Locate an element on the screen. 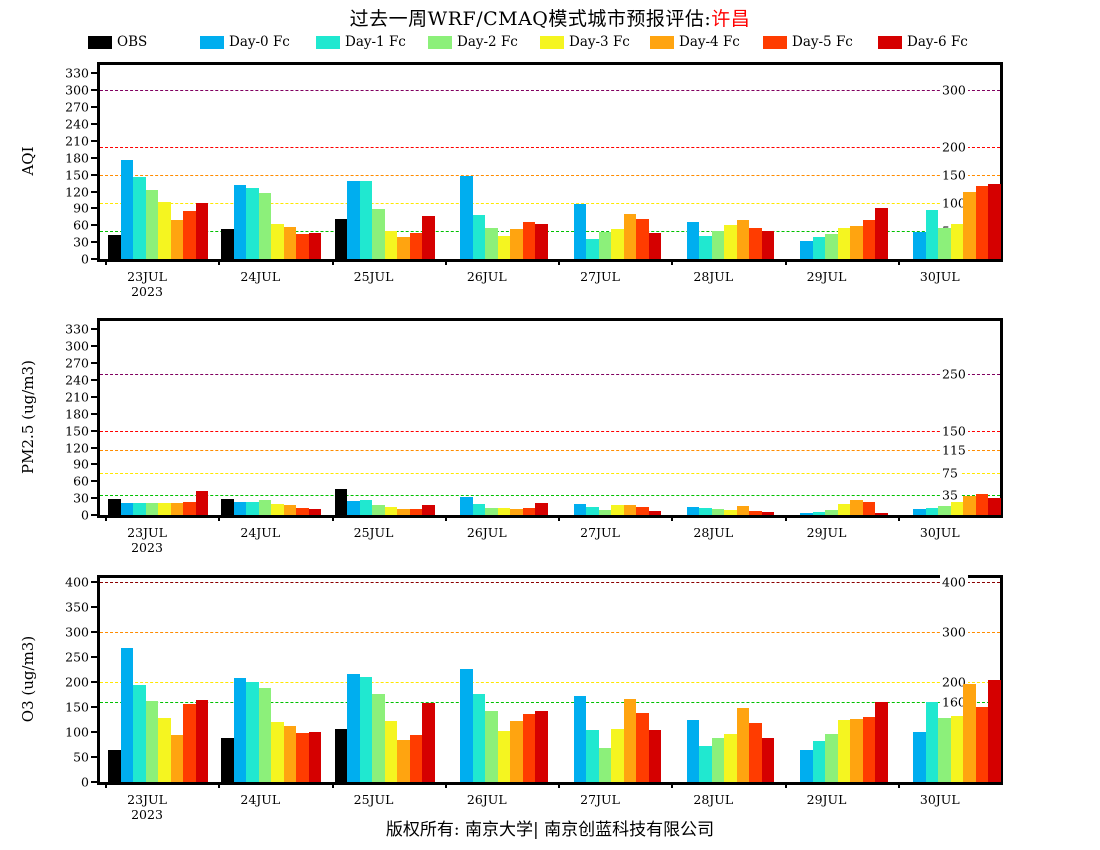  y-tick-label: 250 is located at coordinates (77, 657).